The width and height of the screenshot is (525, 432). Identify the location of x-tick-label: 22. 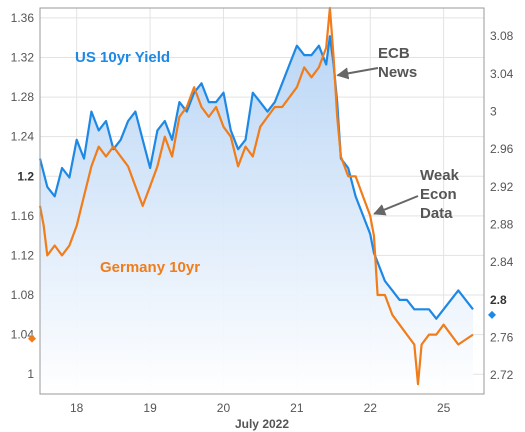
(371, 408).